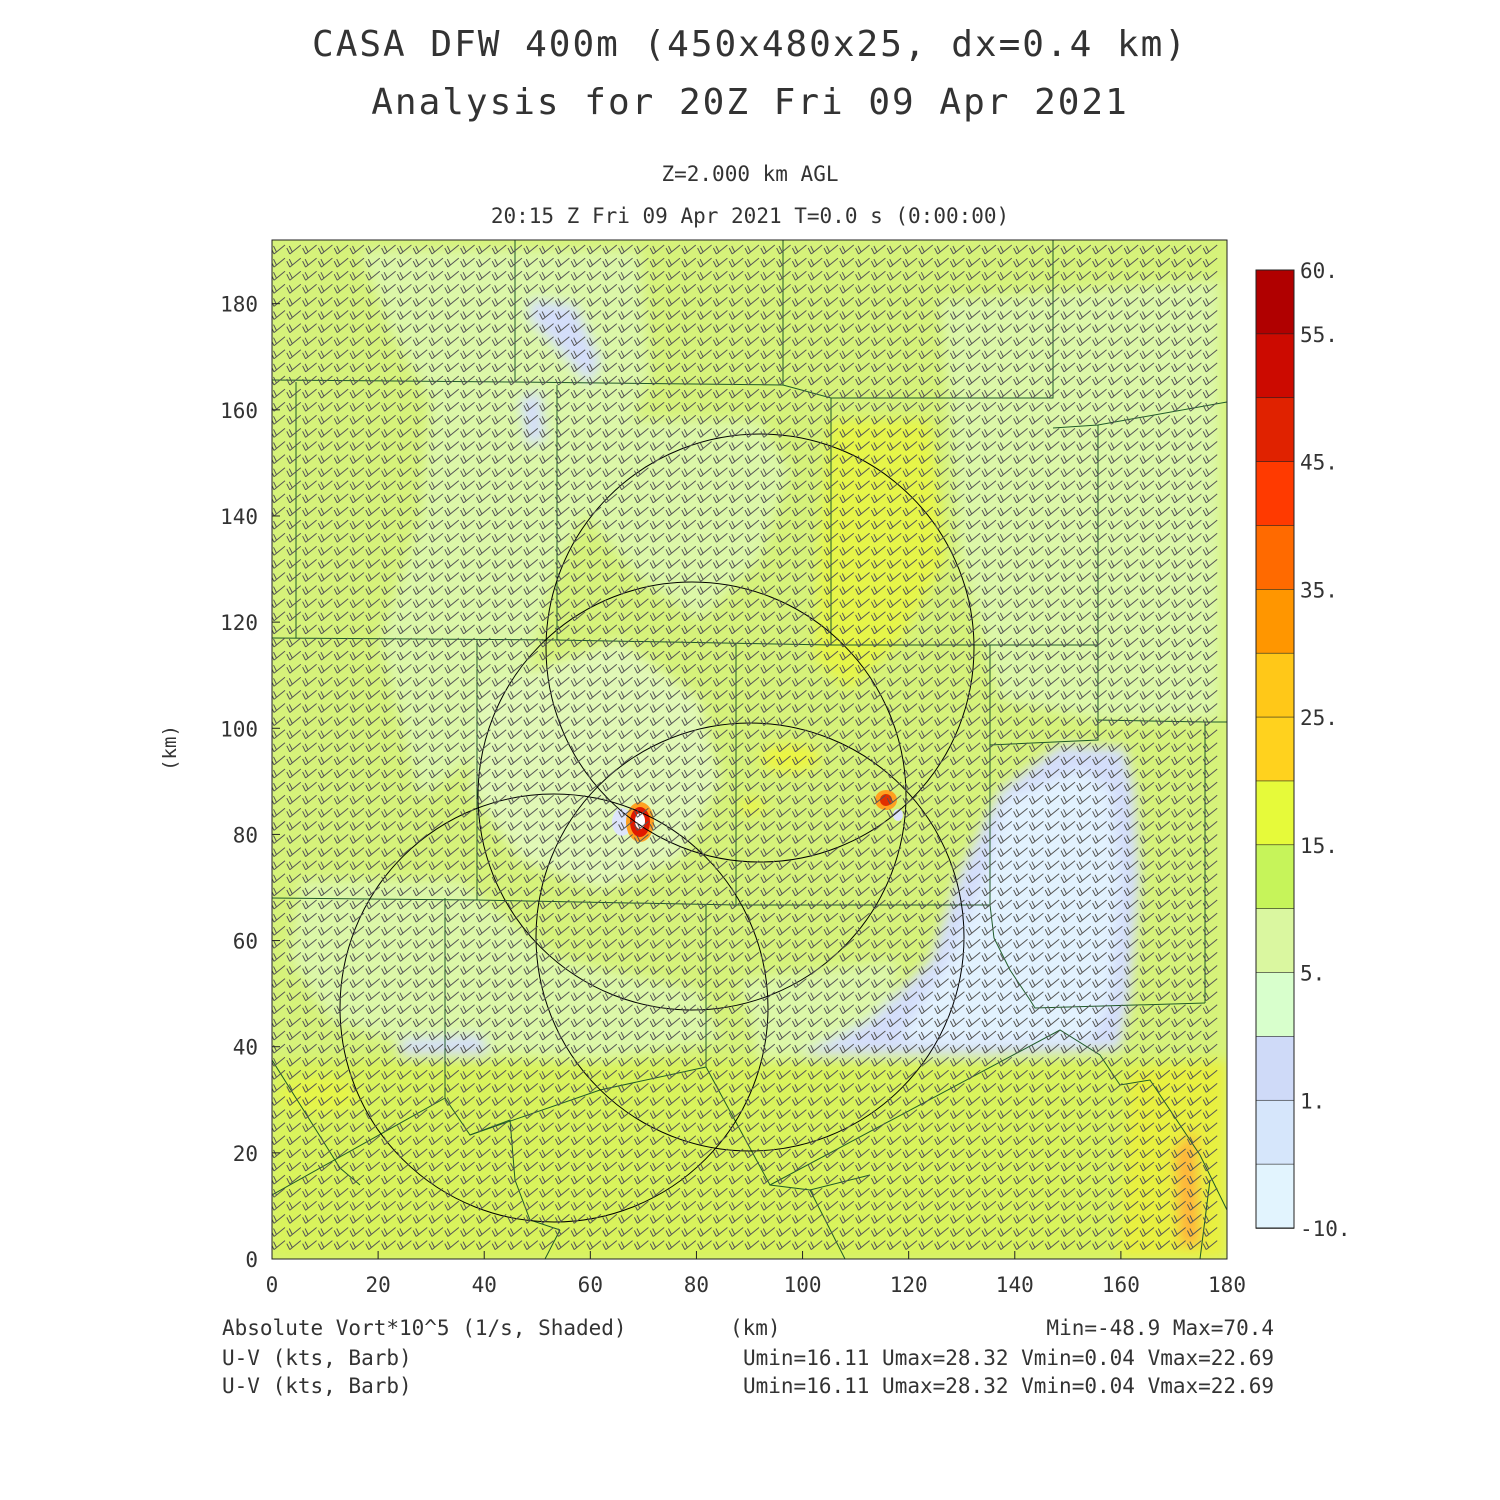 The image size is (1500, 1500). What do you see at coordinates (245, 835) in the screenshot?
I see `y-tick-label: 80` at bounding box center [245, 835].